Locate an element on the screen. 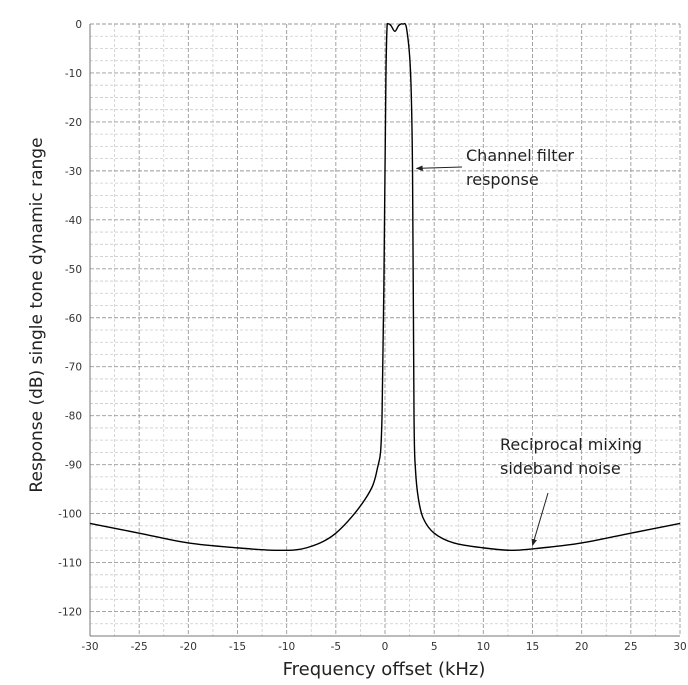 This screenshot has height=685, width=688. y-tick-label: -60 is located at coordinates (73, 319).